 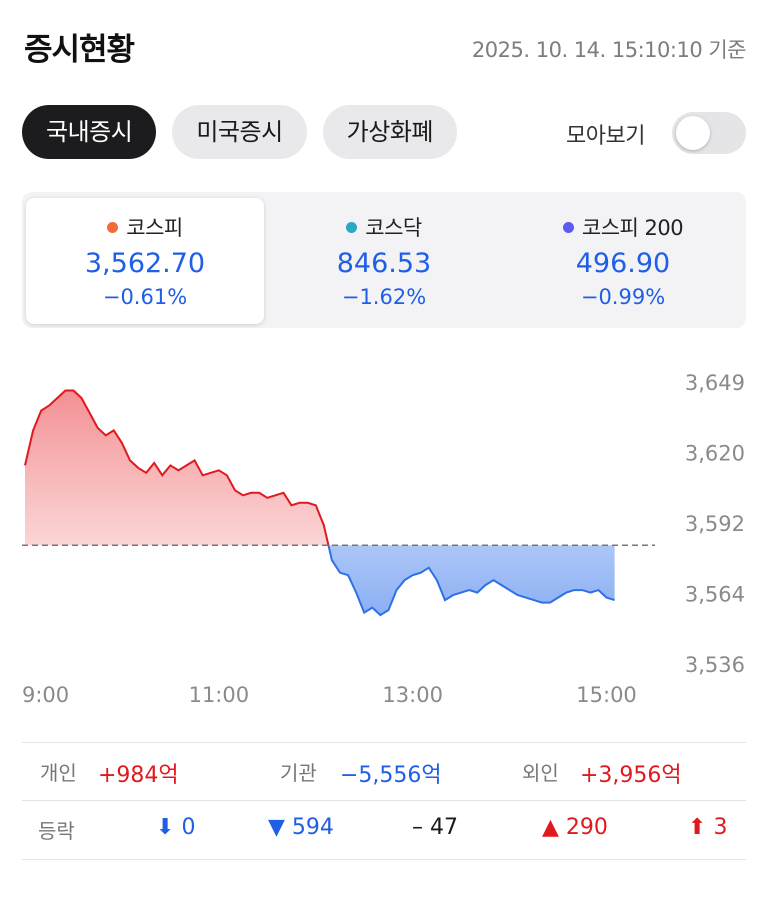 What do you see at coordinates (177, 467) in the screenshot?
I see `series-line-up` at bounding box center [177, 467].